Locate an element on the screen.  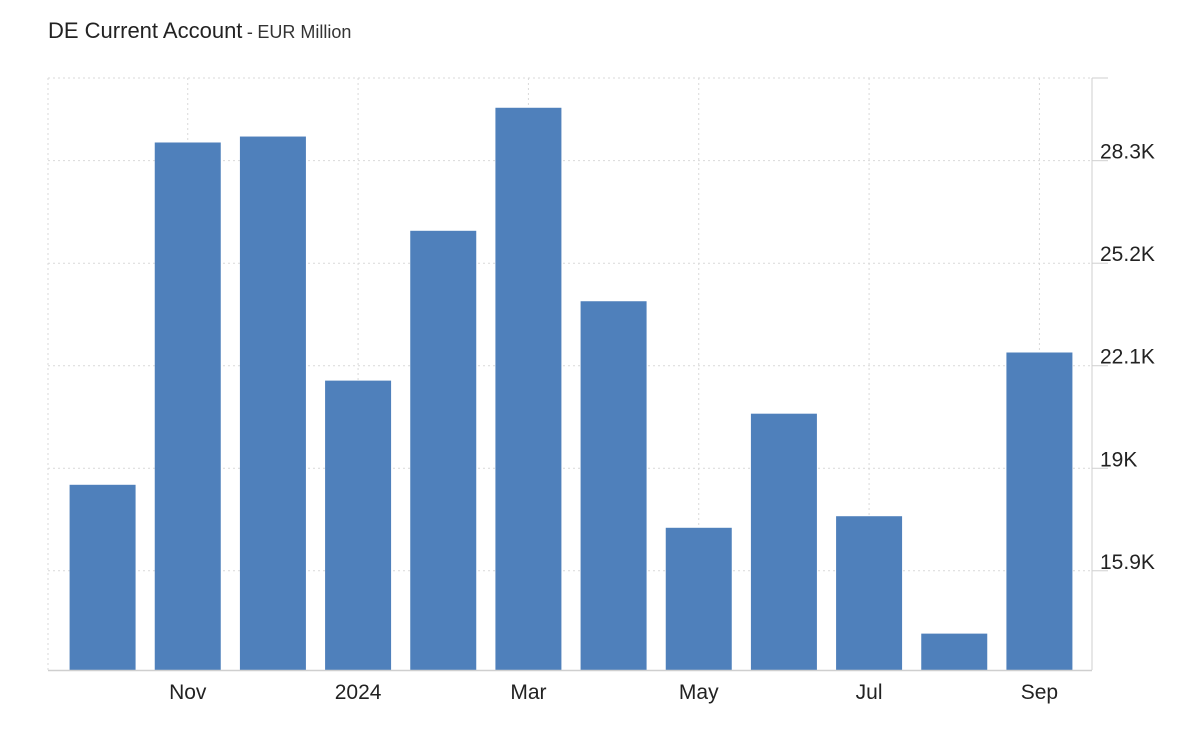
chart-title-text: DE Current Account is located at coordinates (145, 30).